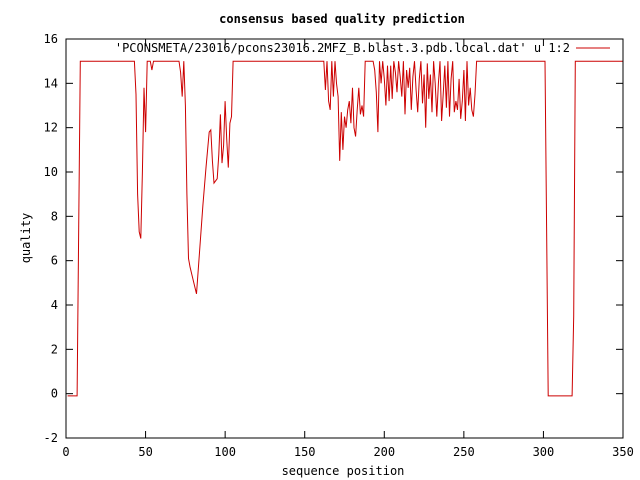 The height and width of the screenshot is (480, 640). I want to click on x-tick-label: 250, so click(464, 452).